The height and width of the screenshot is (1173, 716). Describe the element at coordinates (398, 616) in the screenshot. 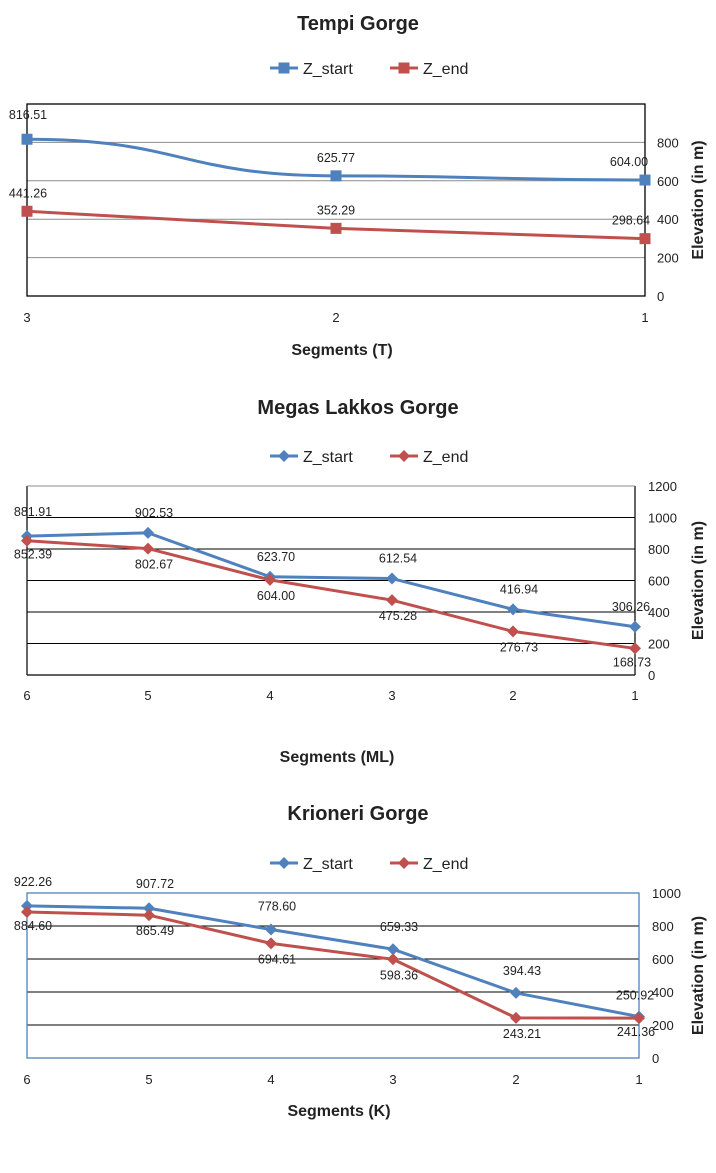

I see `data-label: 475.28` at that location.